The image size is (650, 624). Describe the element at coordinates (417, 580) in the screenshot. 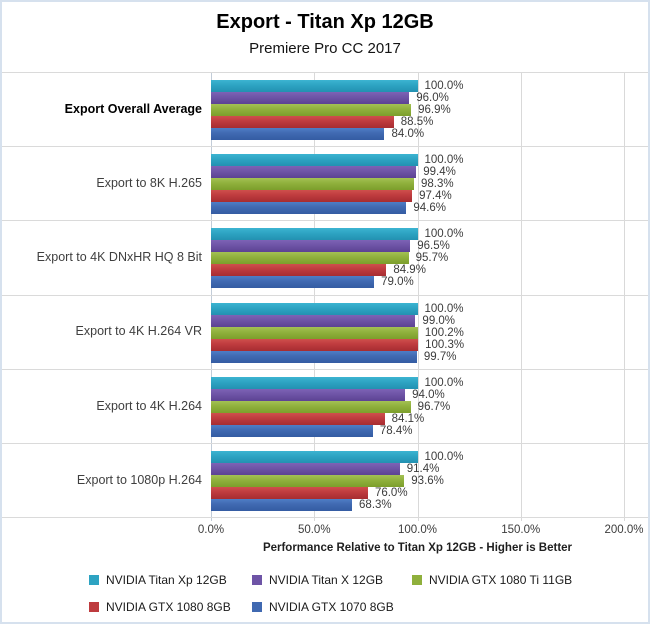

I see `legend-swatch-nvidia-gtx-1080-ti-11gb` at that location.